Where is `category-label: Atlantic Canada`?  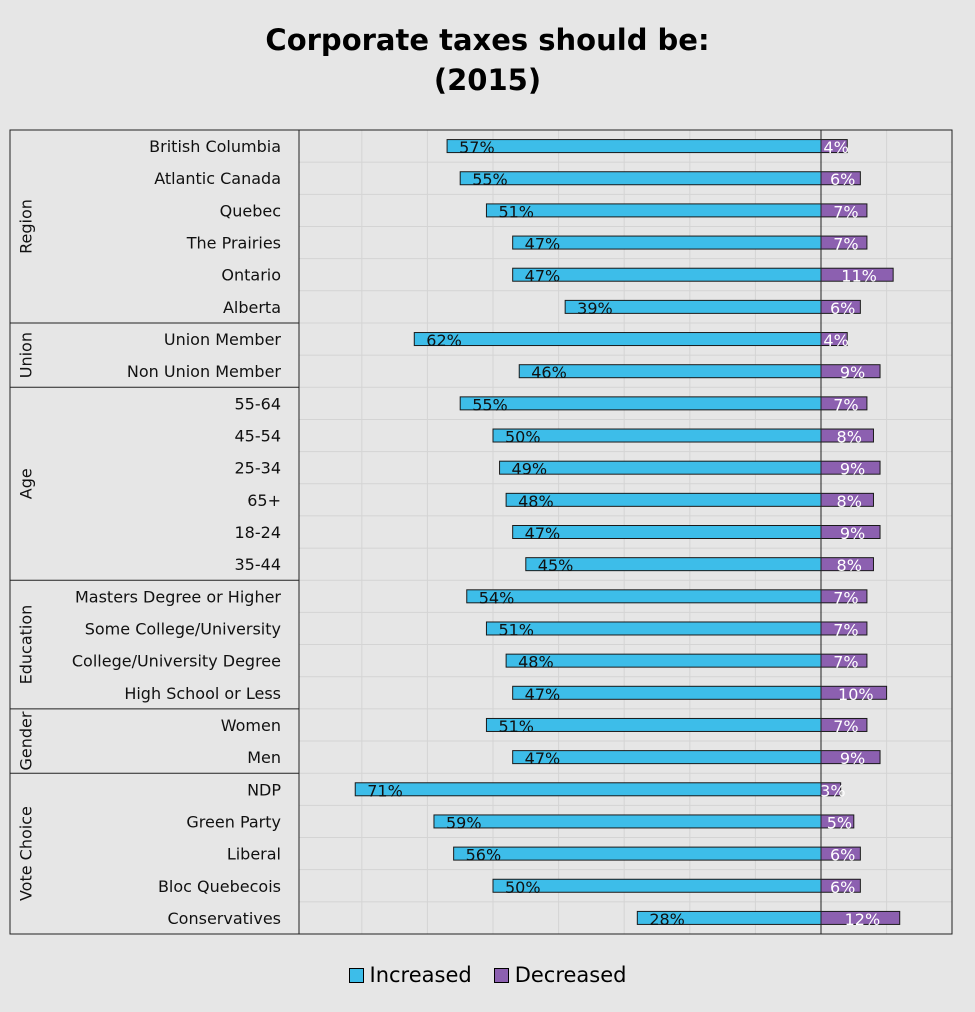 category-label: Atlantic Canada is located at coordinates (217, 178).